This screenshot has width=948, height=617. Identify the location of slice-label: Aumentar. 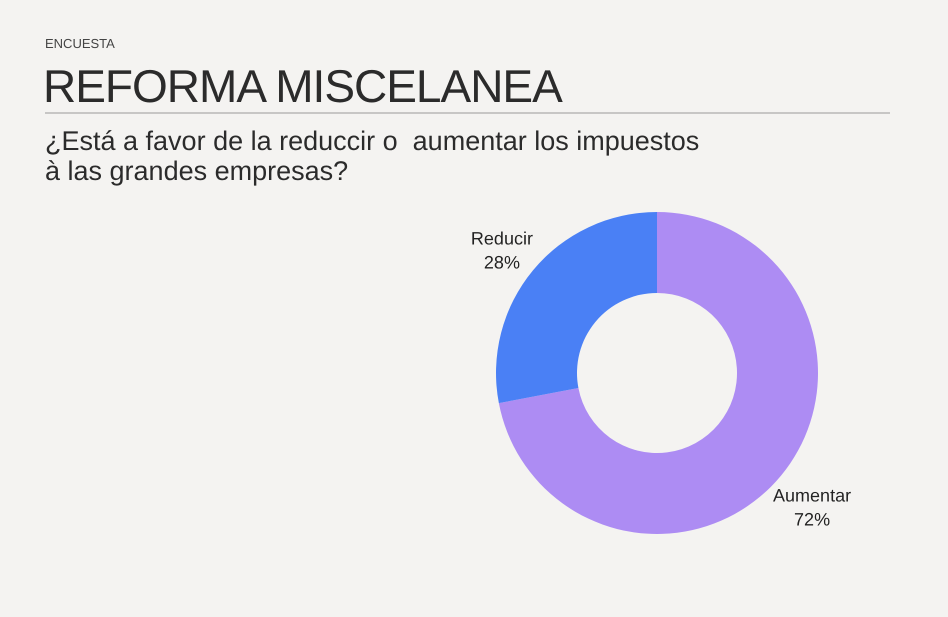
(812, 495).